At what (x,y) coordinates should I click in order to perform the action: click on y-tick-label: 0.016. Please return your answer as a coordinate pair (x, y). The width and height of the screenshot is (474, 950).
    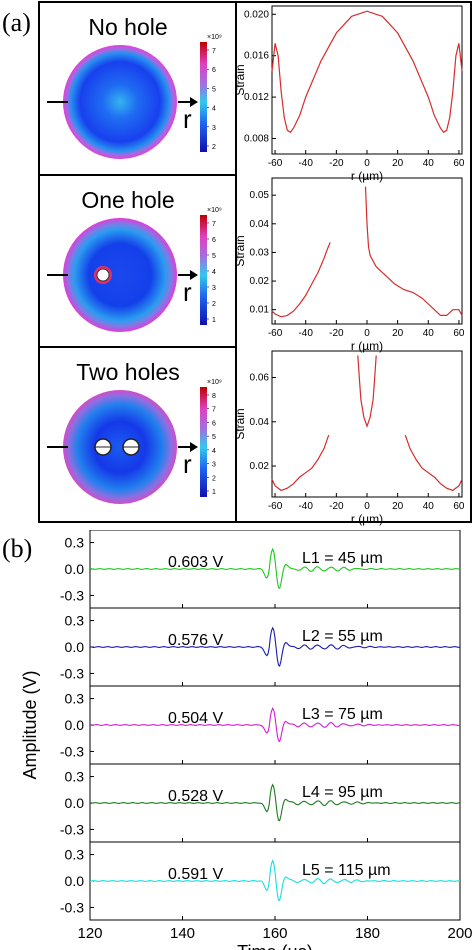
    Looking at the image, I should click on (256, 56).